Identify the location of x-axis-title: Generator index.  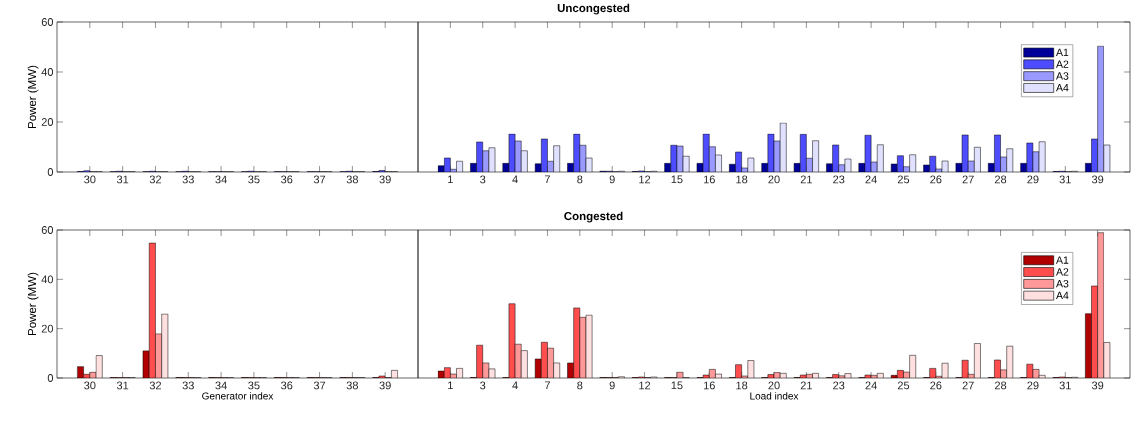
(238, 396).